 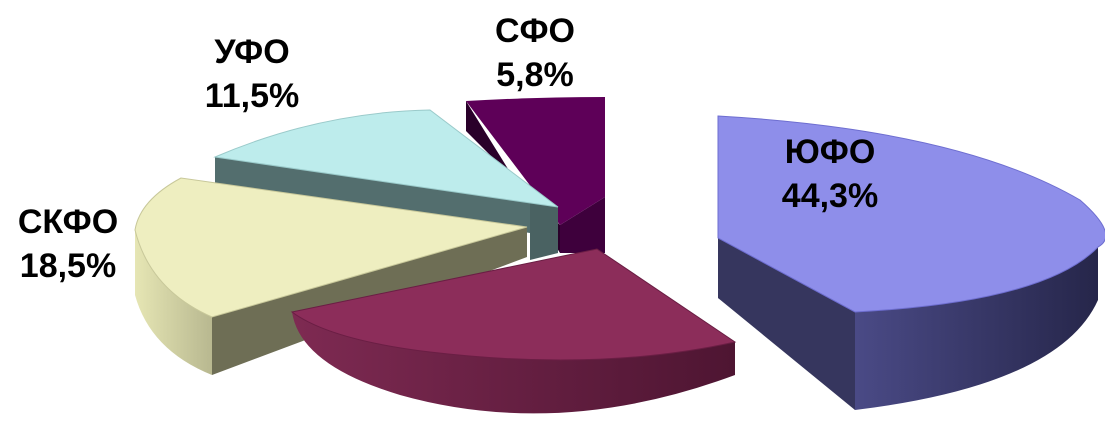 I want to click on slice-sfo-side-right, so click(x=582, y=225).